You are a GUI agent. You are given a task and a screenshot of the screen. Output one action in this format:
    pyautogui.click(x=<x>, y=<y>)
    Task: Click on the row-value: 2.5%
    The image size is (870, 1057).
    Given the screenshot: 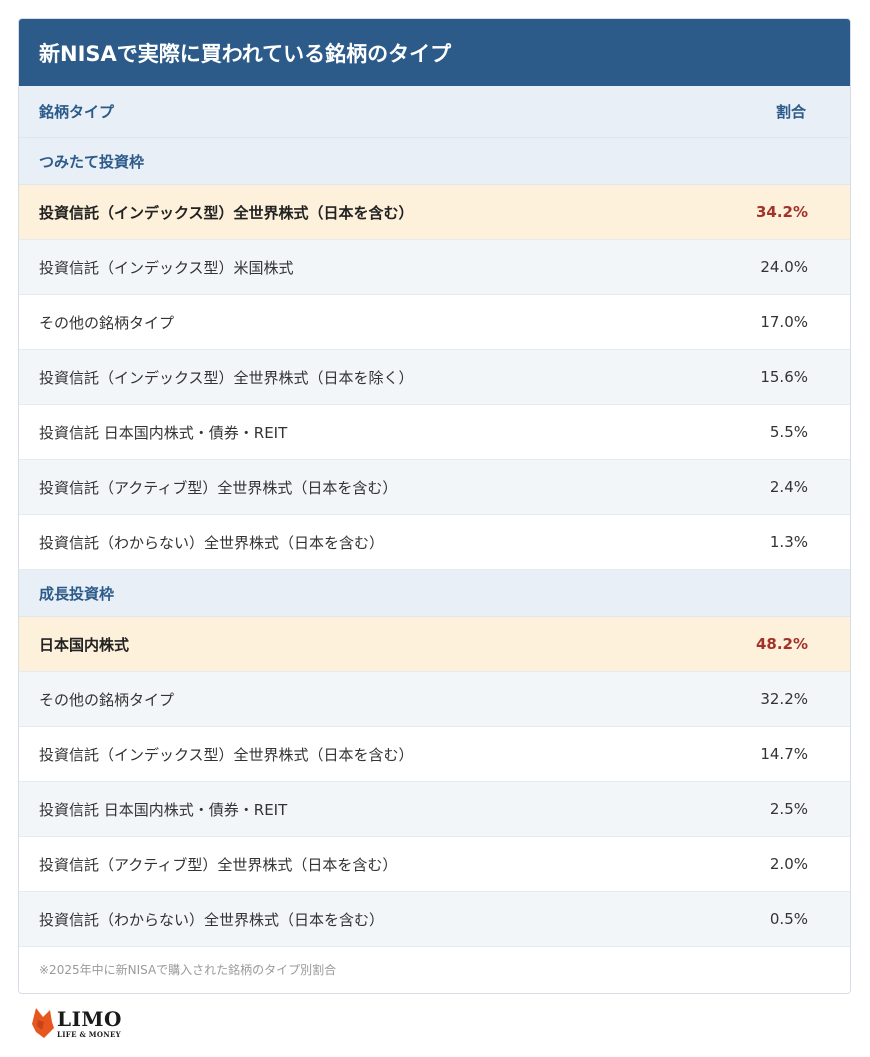 What is the action you would take?
    pyautogui.click(x=788, y=809)
    